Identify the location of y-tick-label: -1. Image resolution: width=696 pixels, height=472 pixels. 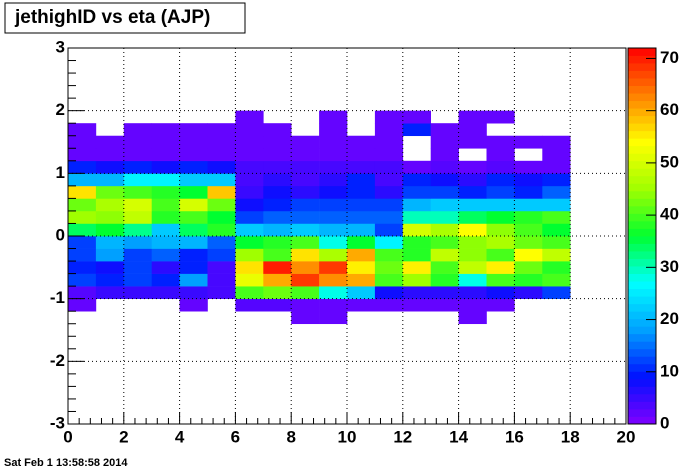
(57, 297).